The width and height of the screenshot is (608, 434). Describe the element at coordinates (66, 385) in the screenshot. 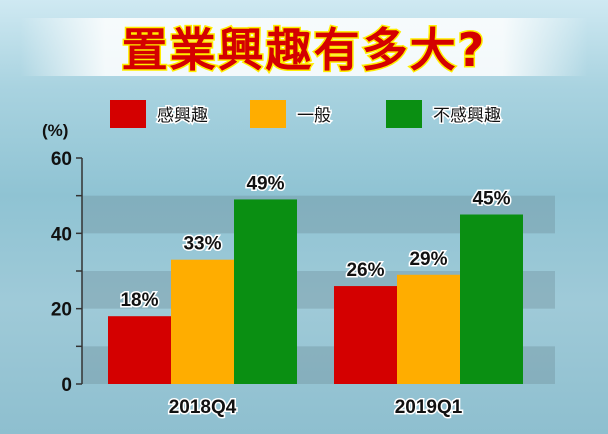

I see `y-tick-label: 0` at that location.